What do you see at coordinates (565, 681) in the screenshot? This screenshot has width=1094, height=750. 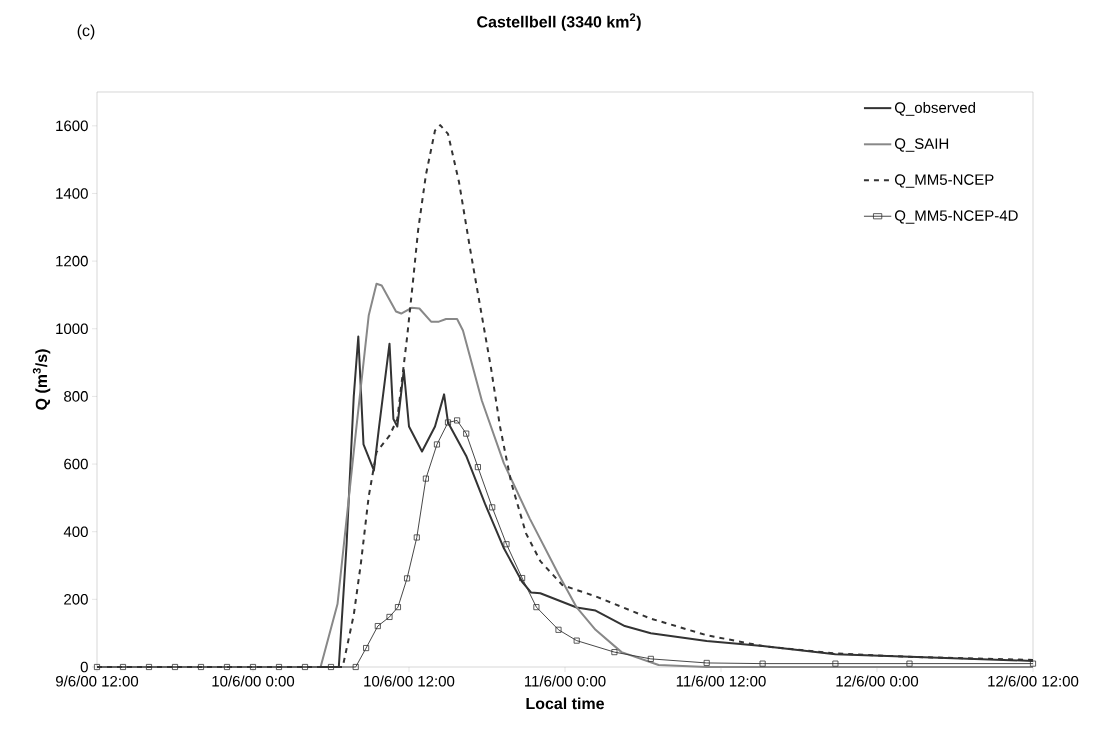 I see `x-tick-label: 11/6/00 0:00` at bounding box center [565, 681].